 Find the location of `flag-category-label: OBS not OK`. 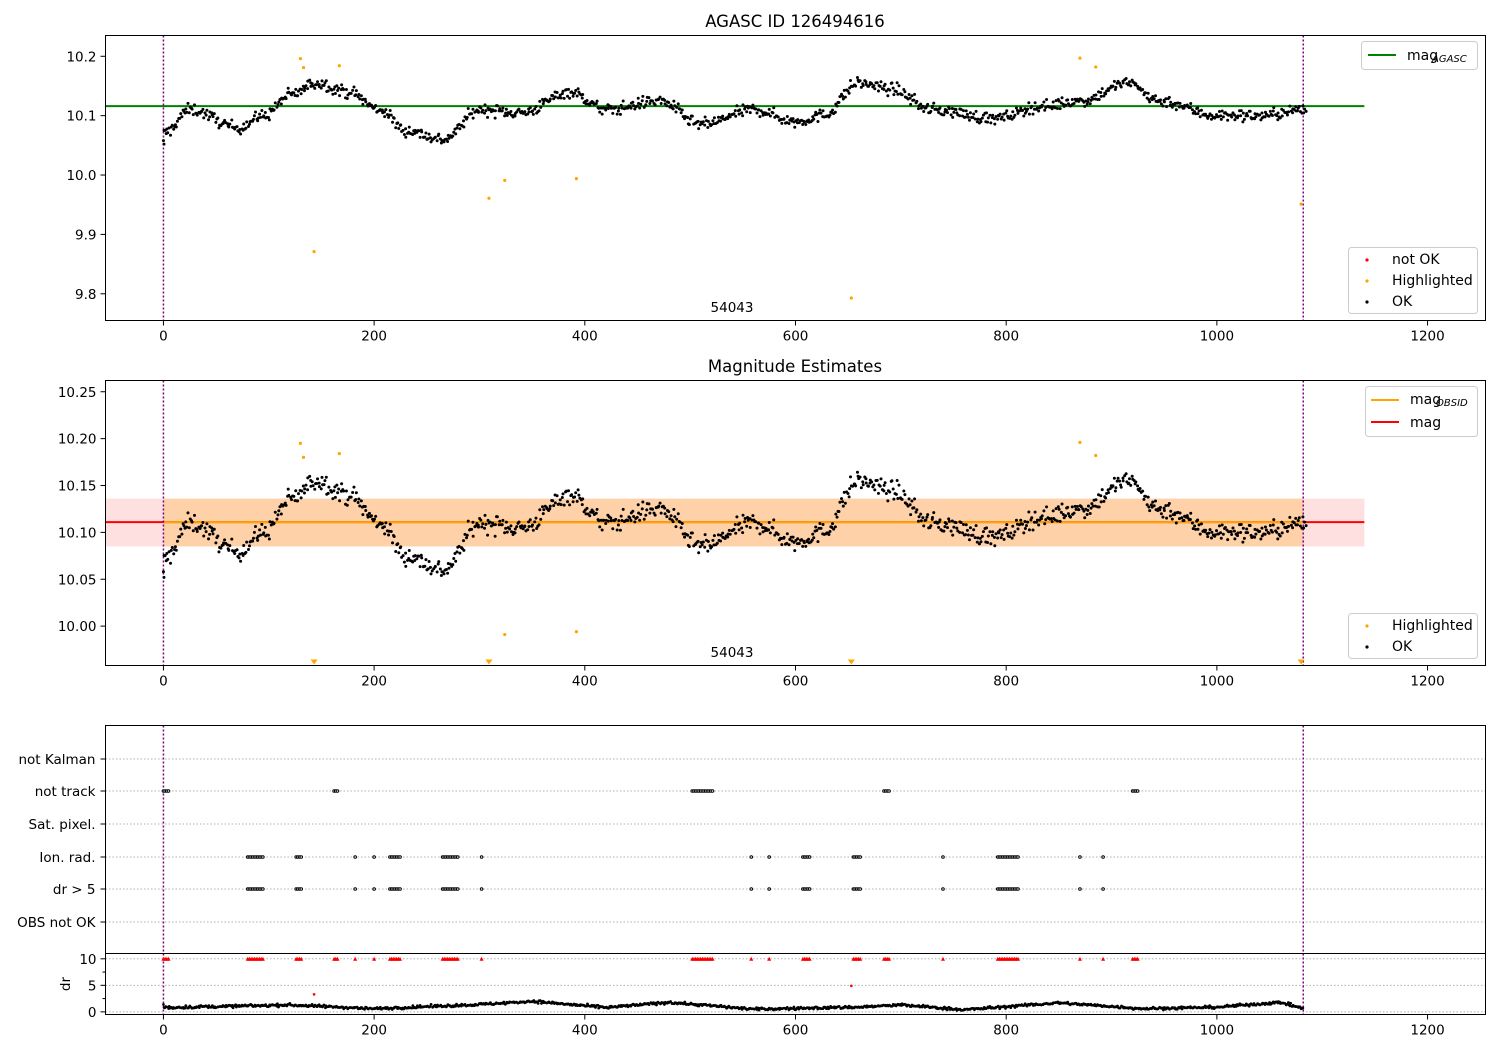

flag-category-label: OBS not OK is located at coordinates (57, 923).